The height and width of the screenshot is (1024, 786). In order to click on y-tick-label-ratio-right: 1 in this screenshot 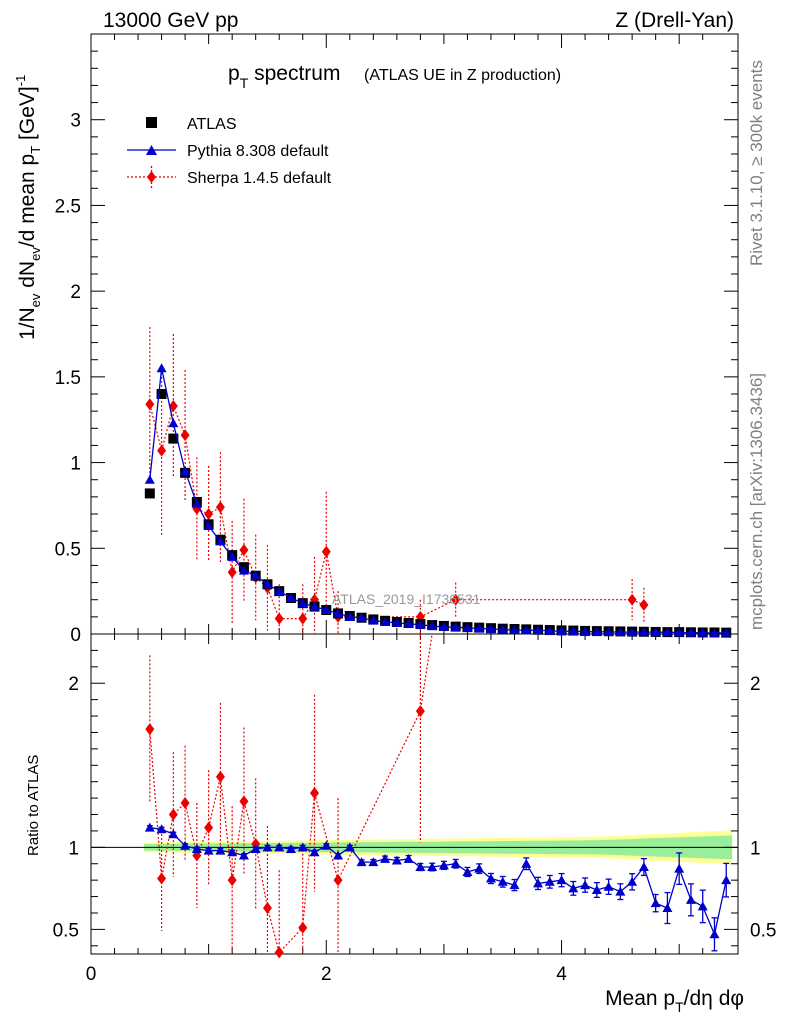, I will do `click(755, 848)`.